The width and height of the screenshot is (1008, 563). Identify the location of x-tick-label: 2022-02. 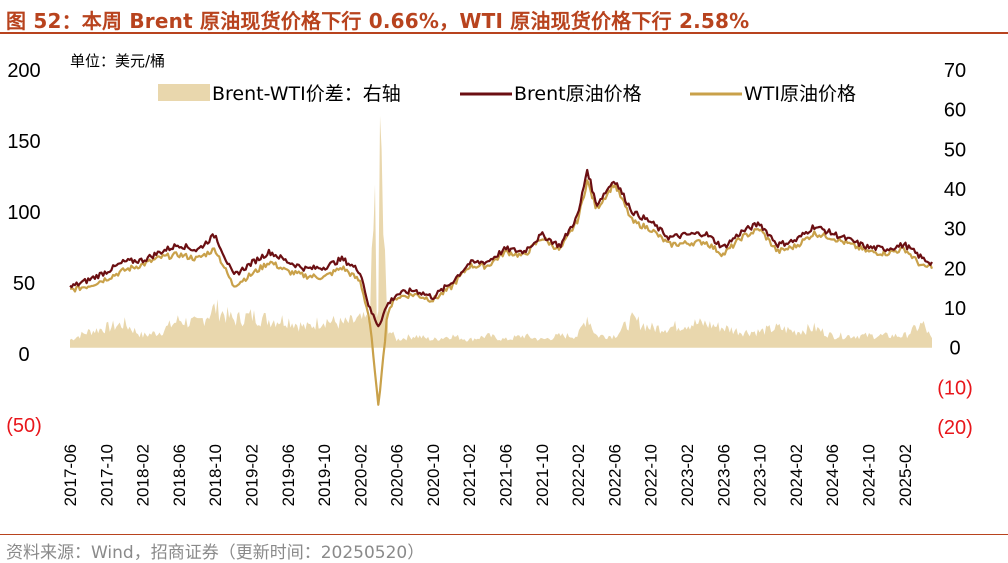
(578, 475).